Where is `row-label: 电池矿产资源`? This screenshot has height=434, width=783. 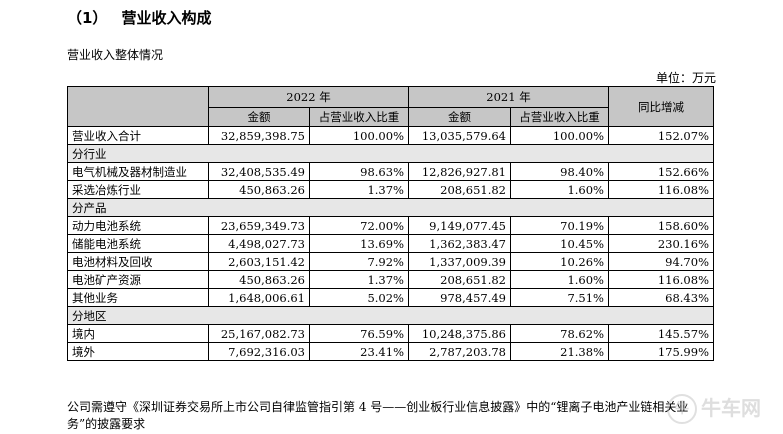 row-label: 电池矿产资源 is located at coordinates (138, 279).